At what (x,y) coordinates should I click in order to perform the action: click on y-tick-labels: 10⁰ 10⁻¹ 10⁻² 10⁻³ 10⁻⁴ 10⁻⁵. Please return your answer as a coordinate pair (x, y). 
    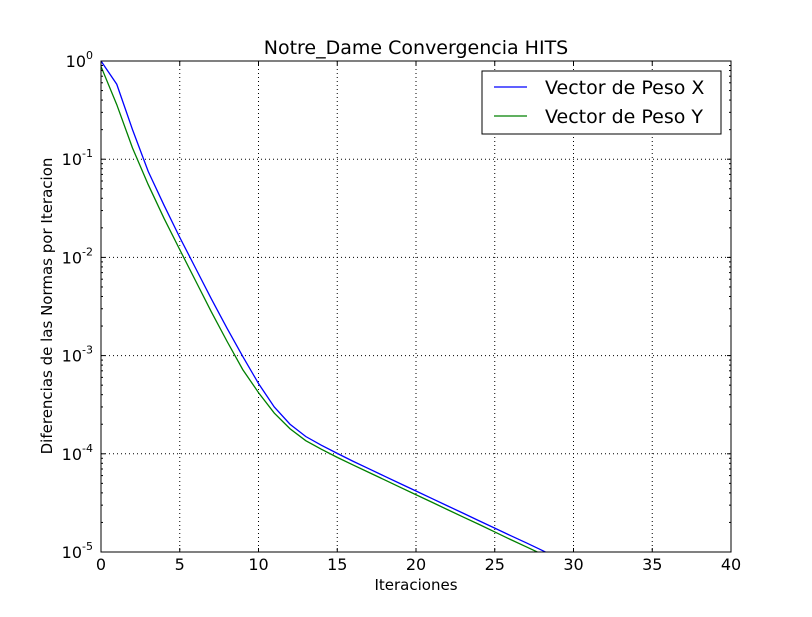
    Looking at the image, I should click on (77, 305).